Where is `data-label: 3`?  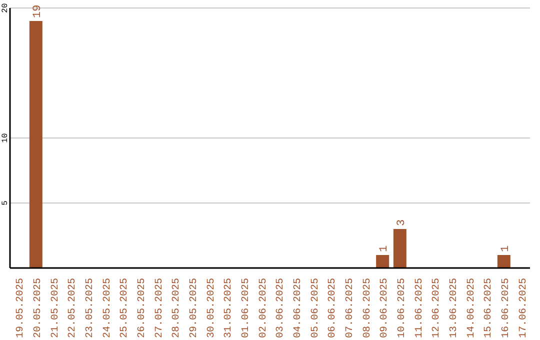 data-label: 3 is located at coordinates (402, 222).